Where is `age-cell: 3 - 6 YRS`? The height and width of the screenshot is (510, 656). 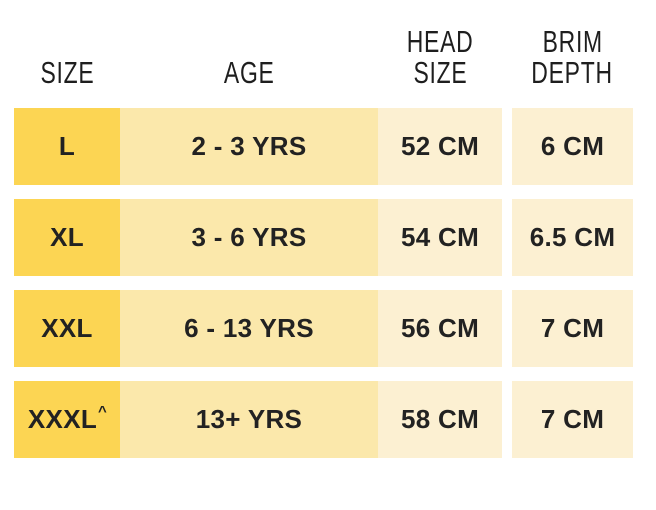
age-cell: 3 - 6 YRS is located at coordinates (249, 237).